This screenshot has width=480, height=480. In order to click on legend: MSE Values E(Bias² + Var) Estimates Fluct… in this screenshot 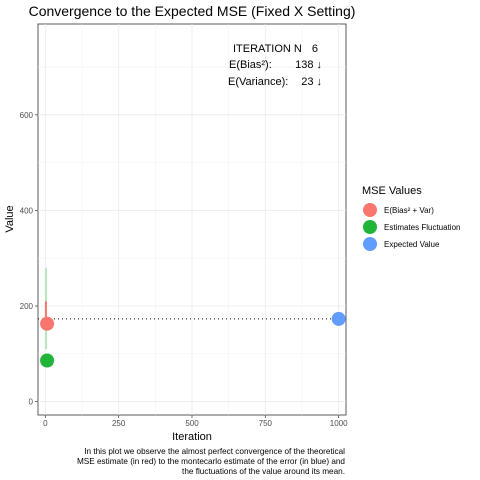, I will do `click(411, 218)`.